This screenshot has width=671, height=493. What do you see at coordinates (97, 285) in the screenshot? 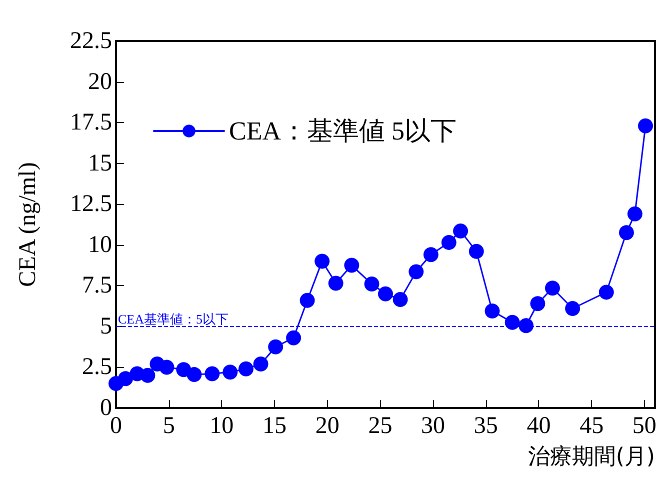
I see `y-tick-label: 7.5` at bounding box center [97, 285].